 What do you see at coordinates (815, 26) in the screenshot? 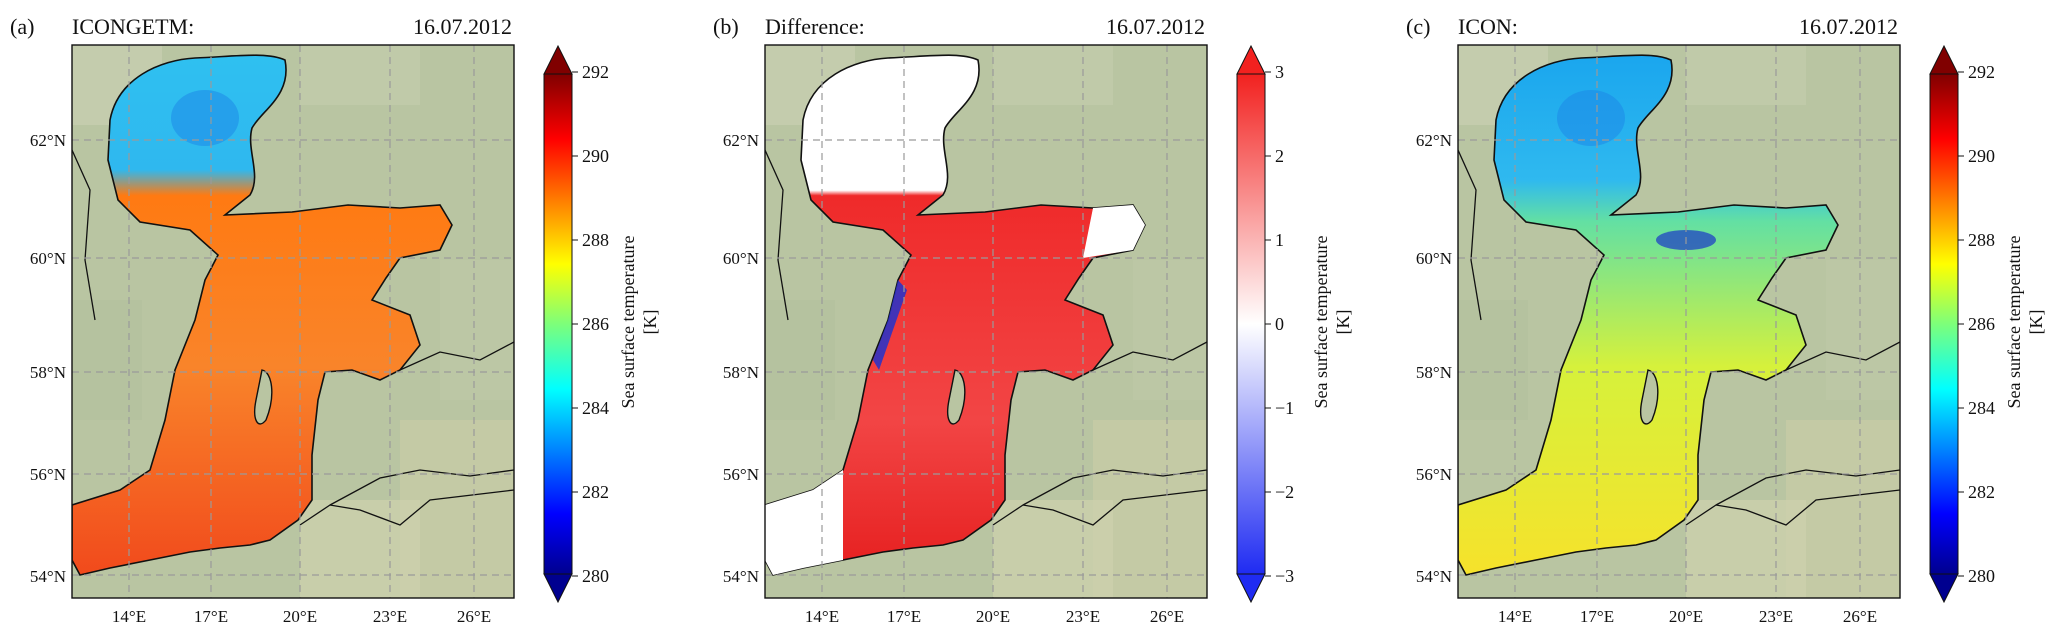
I see `panel-title: Difference:` at bounding box center [815, 26].